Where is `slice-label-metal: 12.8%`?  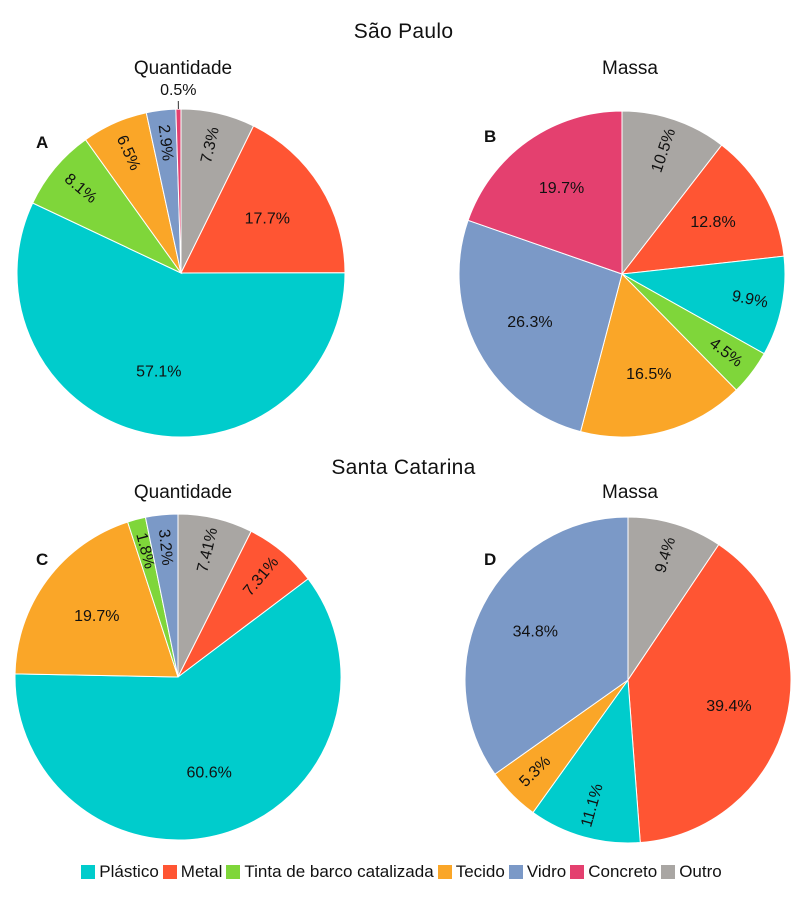 slice-label-metal: 12.8% is located at coordinates (712, 222).